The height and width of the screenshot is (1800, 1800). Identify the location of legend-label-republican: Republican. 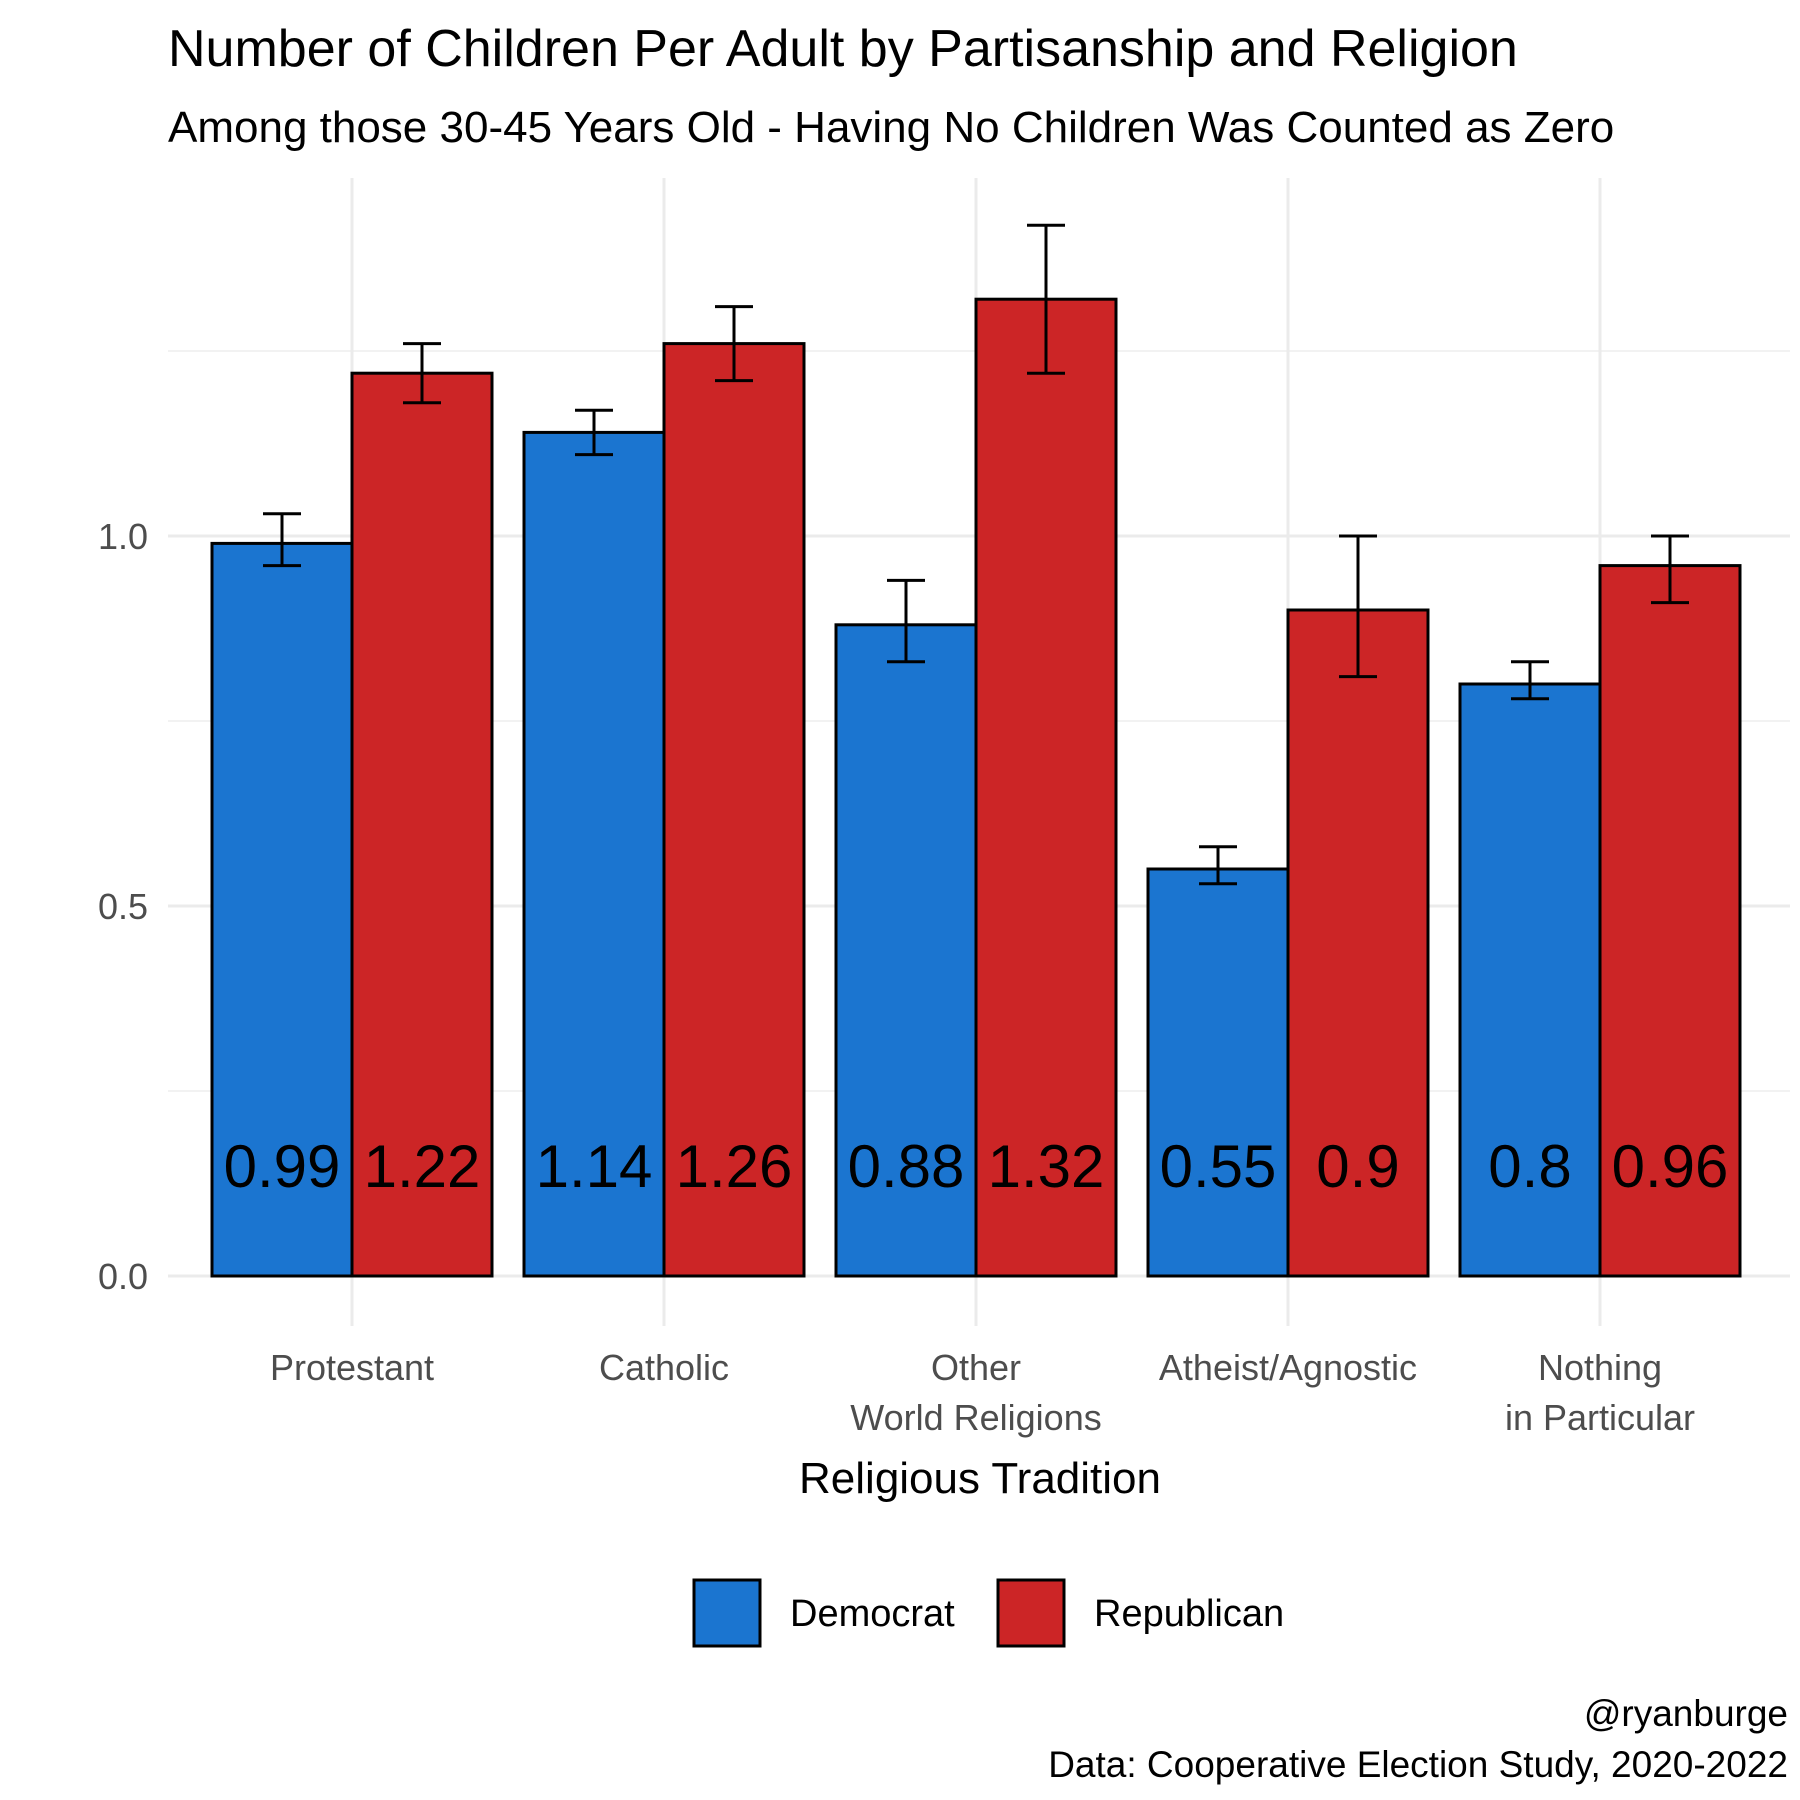
(1189, 1614).